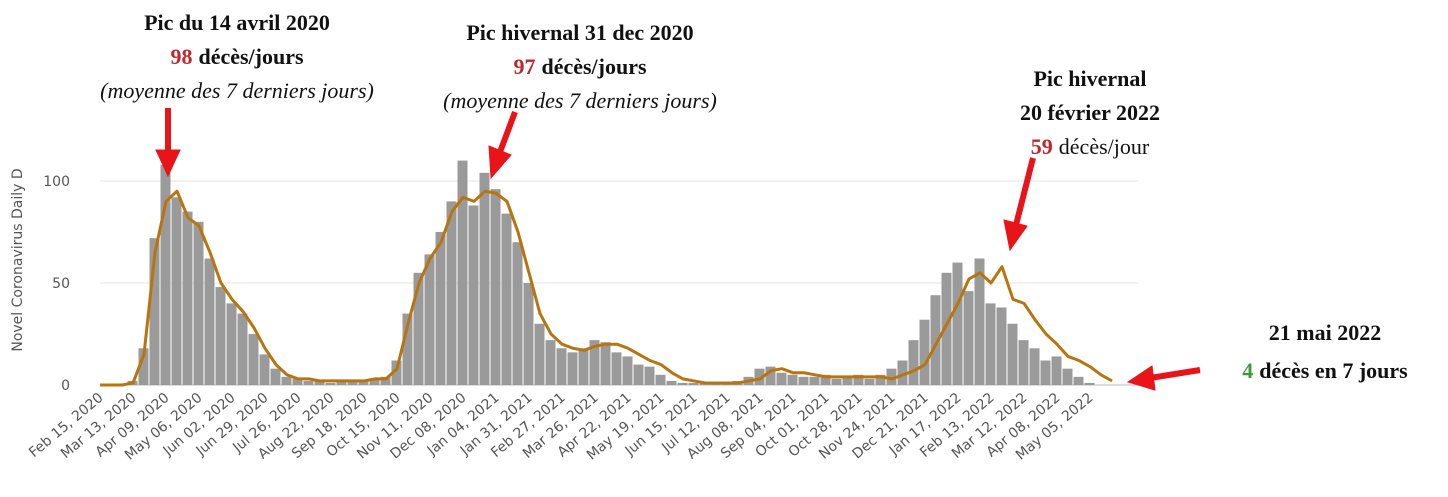 This screenshot has height=497, width=1448. I want to click on annotation-value-line: 97 décès/jours, so click(580, 66).